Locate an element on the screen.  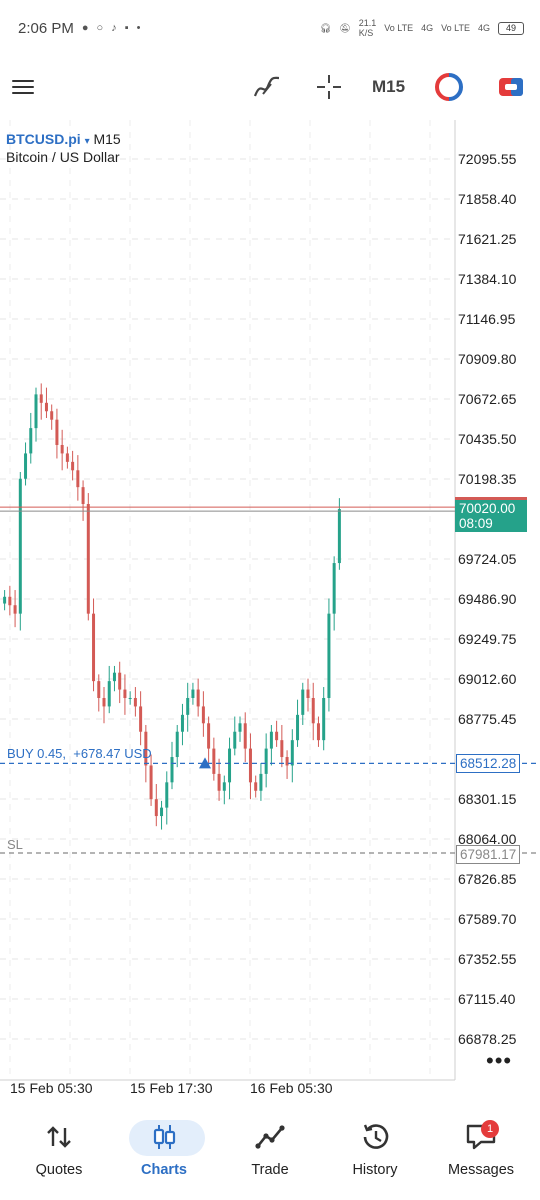
price-tick-label: 68775.45 is located at coordinates (487, 719).